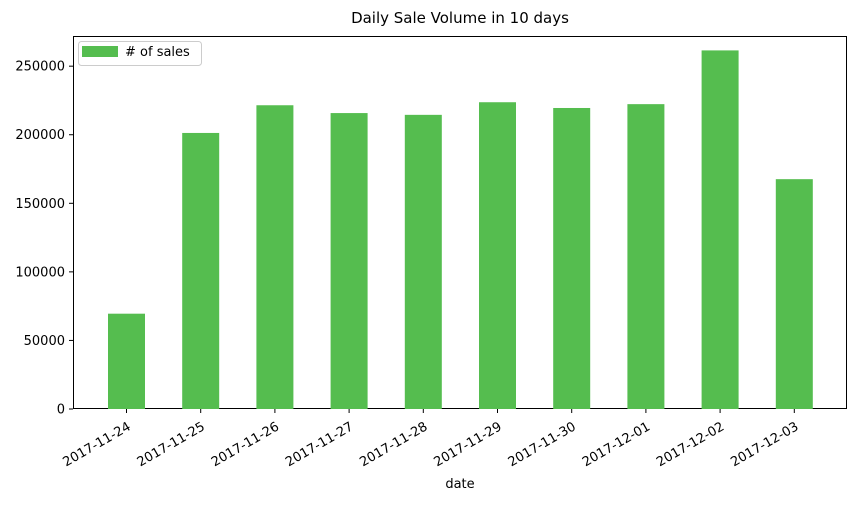  Describe the element at coordinates (690, 444) in the screenshot. I see `x-tick-label: 2017-12-02` at that location.